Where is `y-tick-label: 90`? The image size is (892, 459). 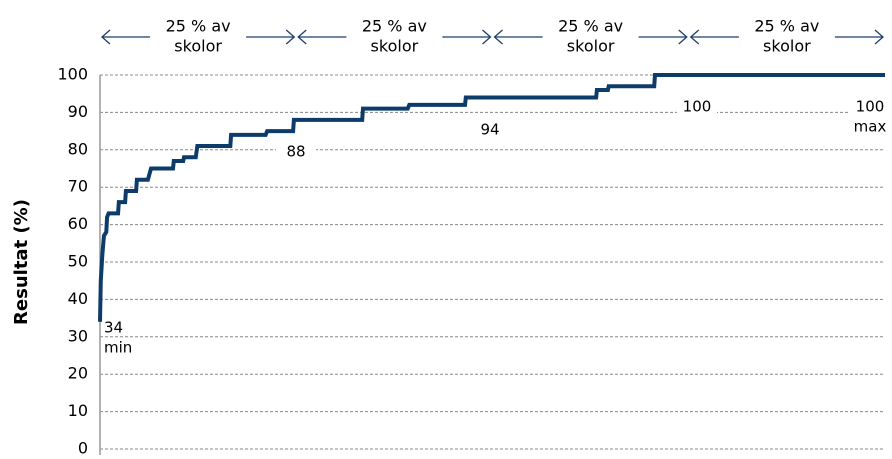 y-tick-label: 90 is located at coordinates (78, 111).